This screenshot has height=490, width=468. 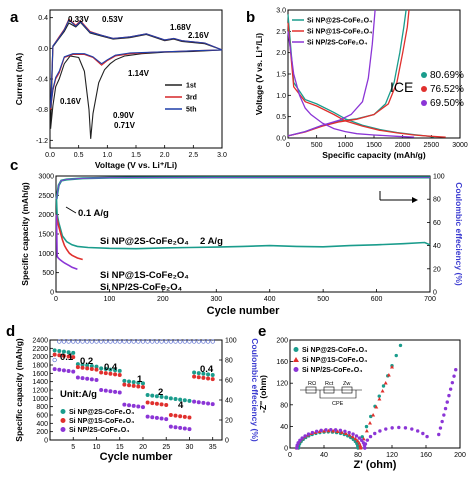 What do you see at coordinates (136, 457) in the screenshot?
I see `panel-d-xlabel: Cycle number` at bounding box center [136, 457].